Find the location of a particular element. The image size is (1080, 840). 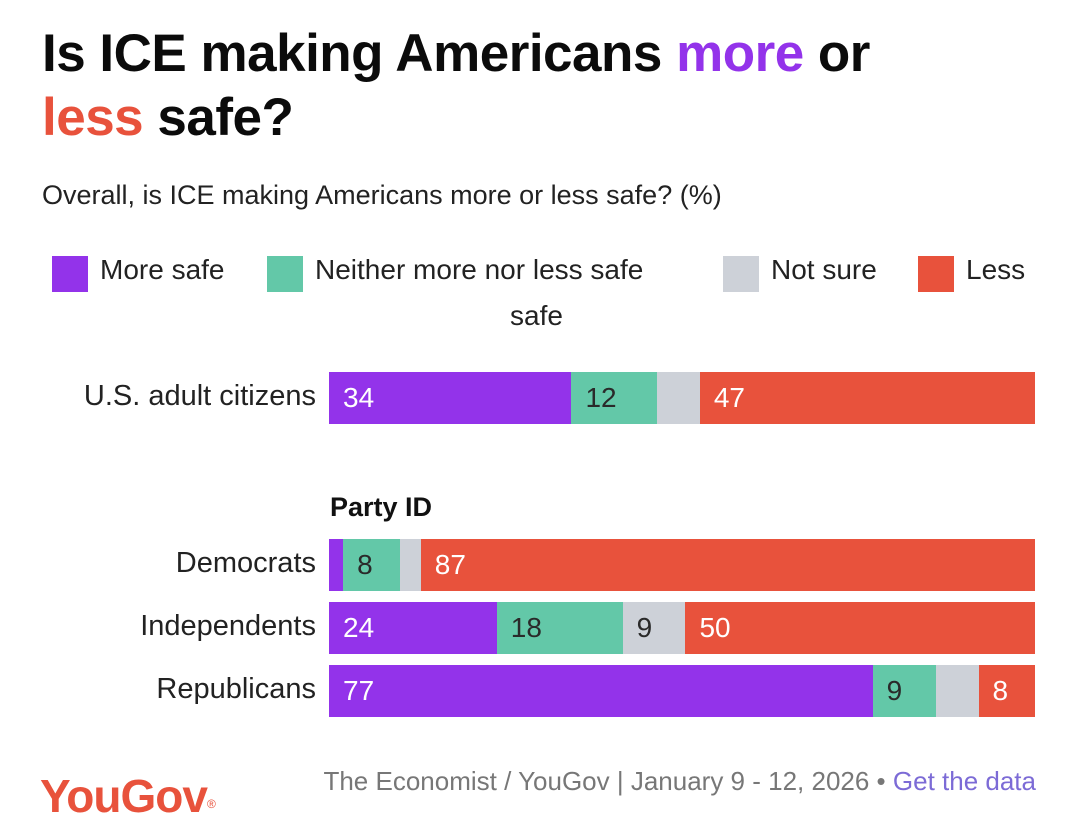

title-less-highlight: less is located at coordinates (93, 117).